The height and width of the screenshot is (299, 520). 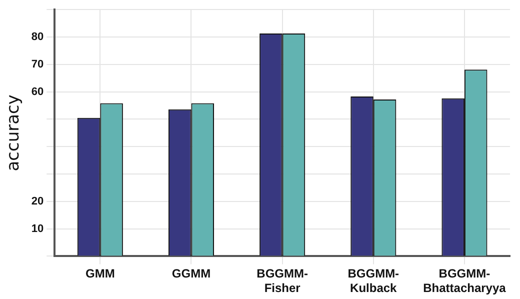 What do you see at coordinates (37, 64) in the screenshot?
I see `y-tick-label: 70` at bounding box center [37, 64].